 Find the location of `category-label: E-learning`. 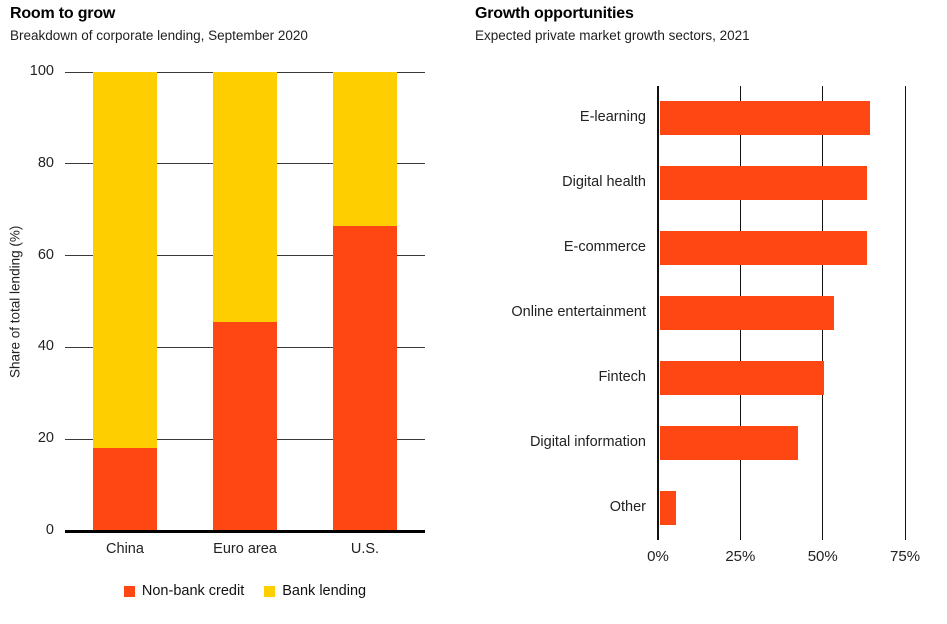

category-label: E-learning is located at coordinates (612, 117).